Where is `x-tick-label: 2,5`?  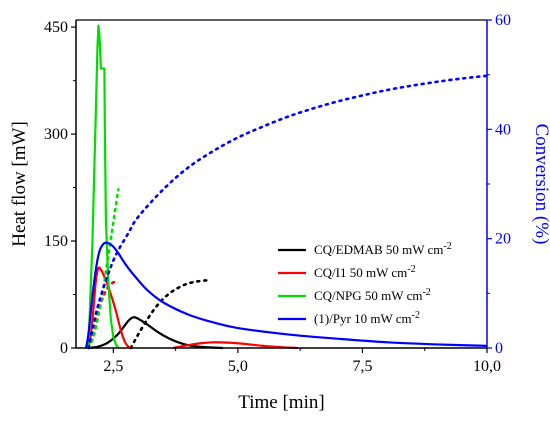
x-tick-label: 2,5 is located at coordinates (113, 366).